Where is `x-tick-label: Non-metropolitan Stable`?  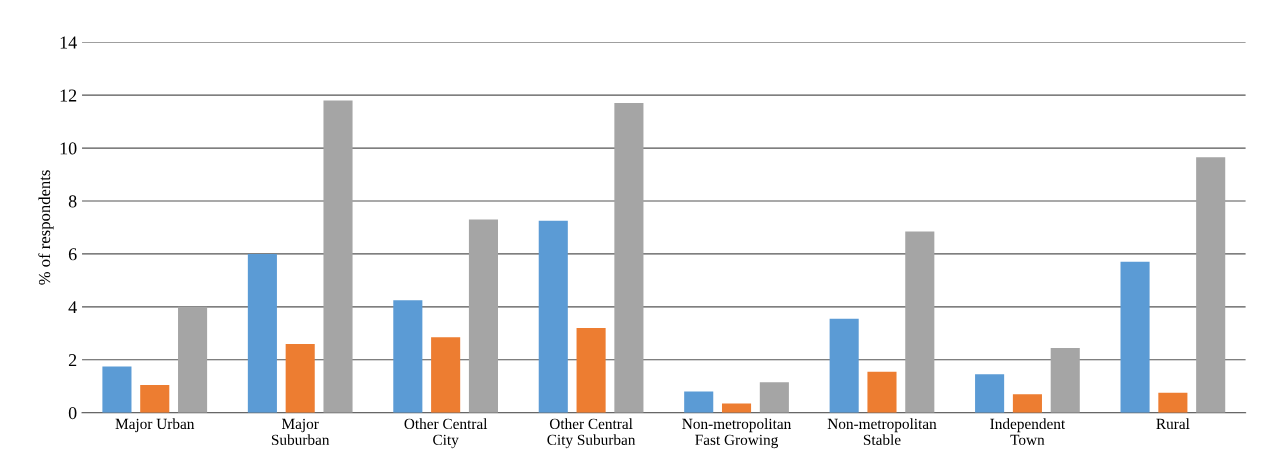
x-tick-label: Non-metropolitan Stable is located at coordinates (882, 431).